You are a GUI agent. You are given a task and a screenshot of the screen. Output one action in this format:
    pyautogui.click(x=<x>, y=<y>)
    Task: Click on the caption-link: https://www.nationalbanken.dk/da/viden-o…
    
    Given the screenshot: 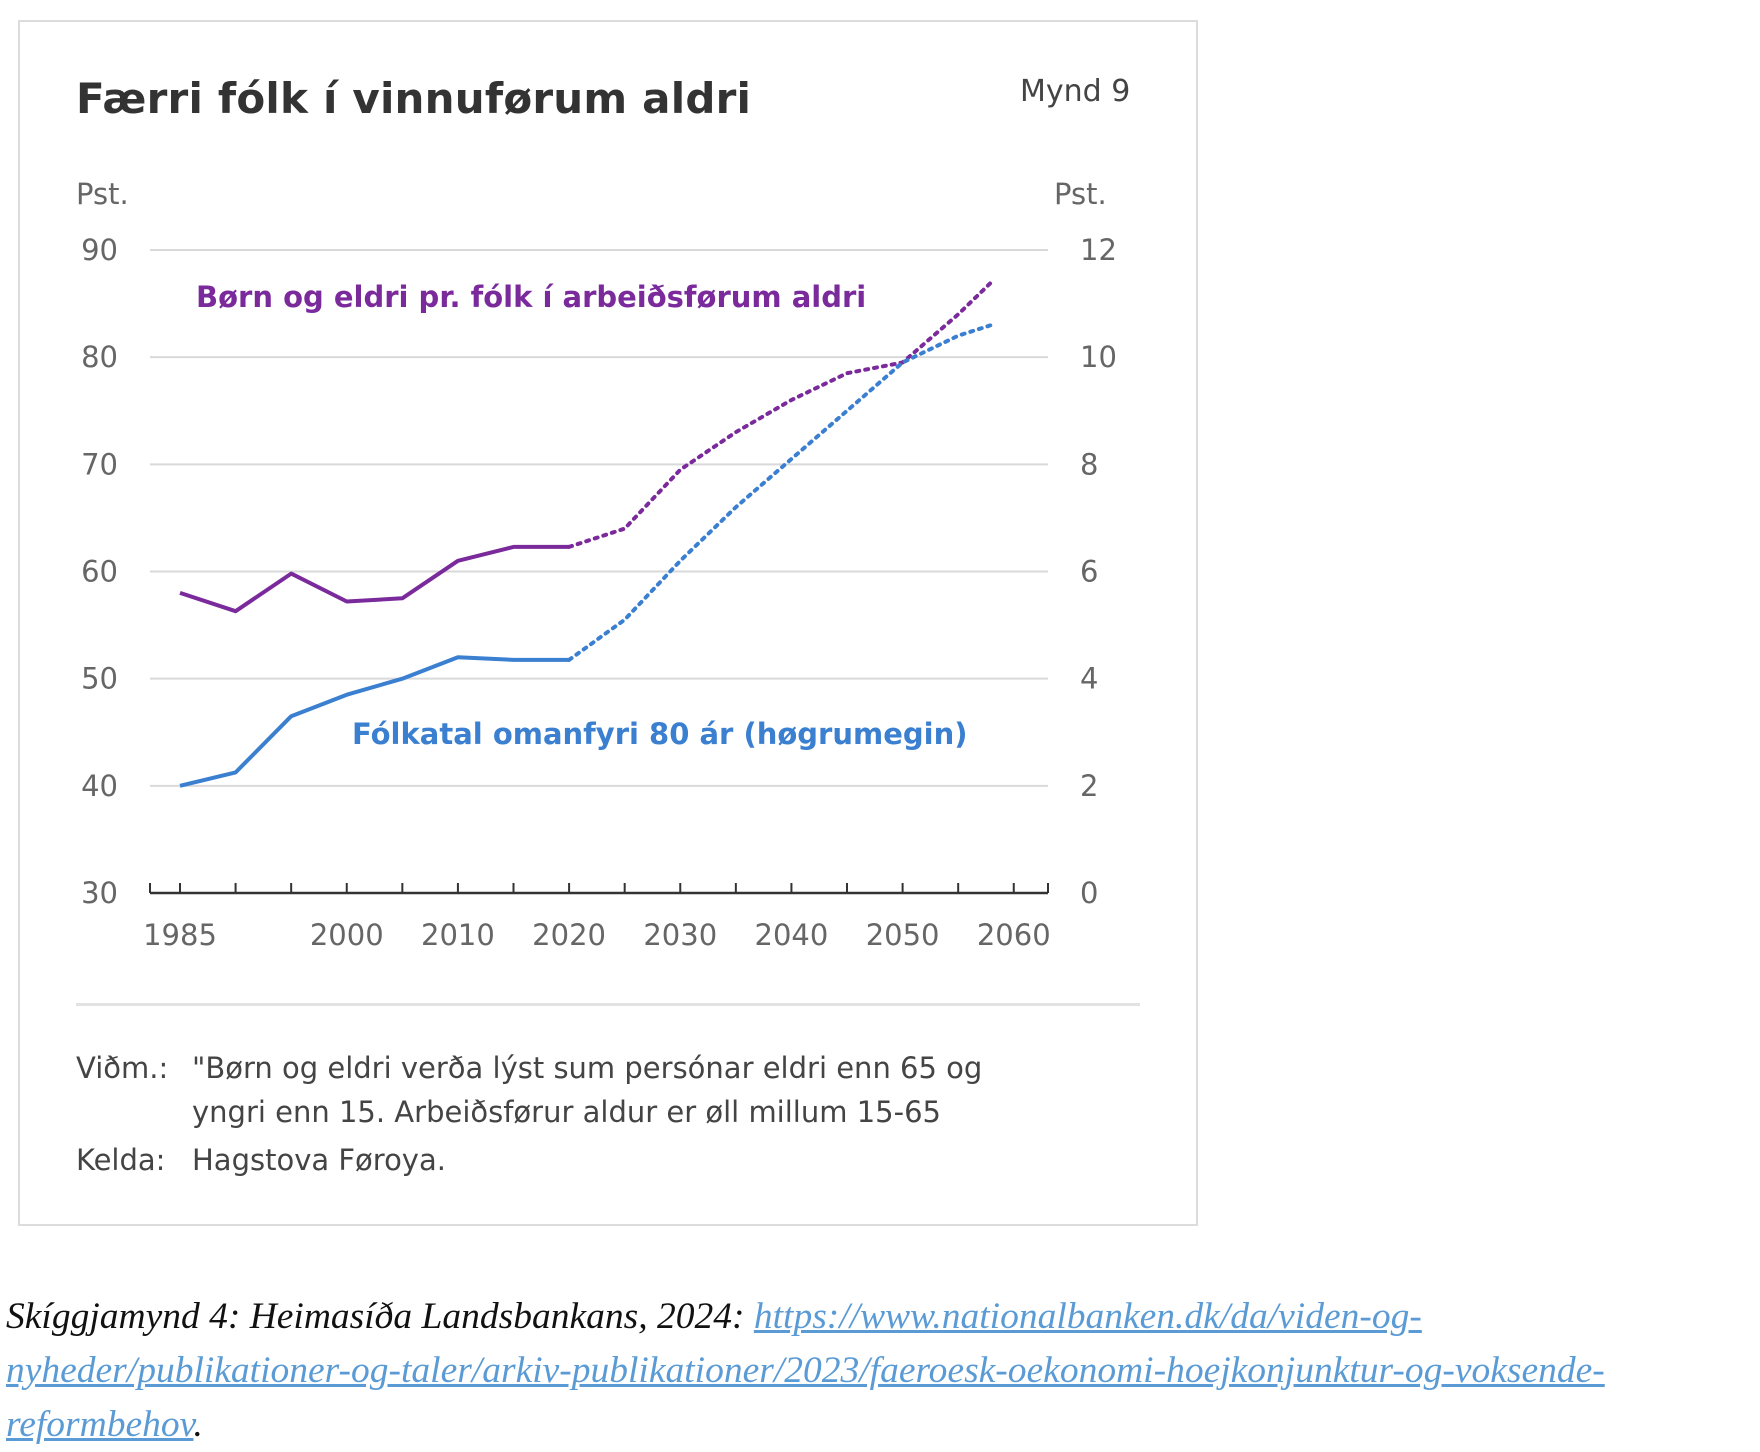 What is the action you would take?
    pyautogui.click(x=805, y=1370)
    